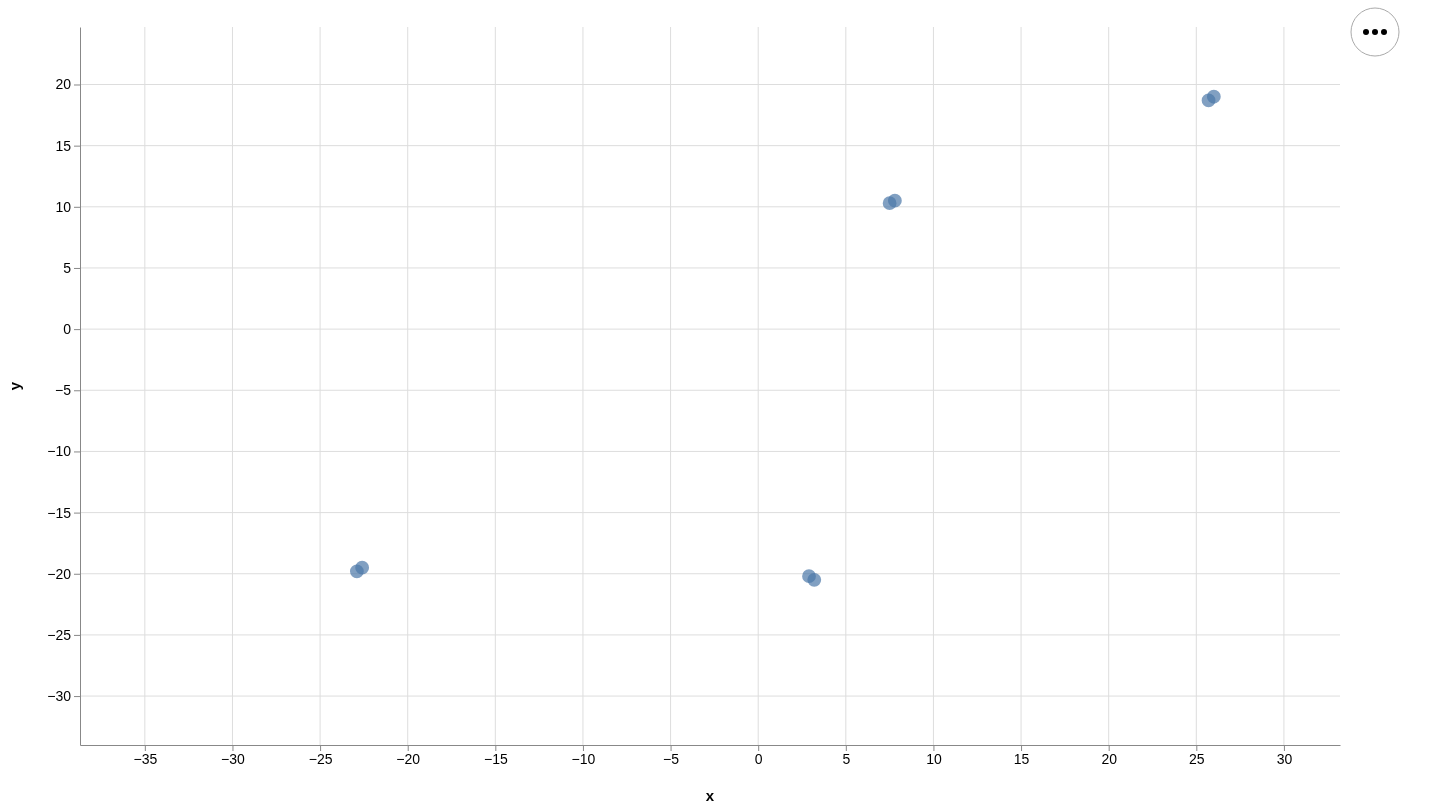  I want to click on x-tick-label: −30, so click(233, 758).